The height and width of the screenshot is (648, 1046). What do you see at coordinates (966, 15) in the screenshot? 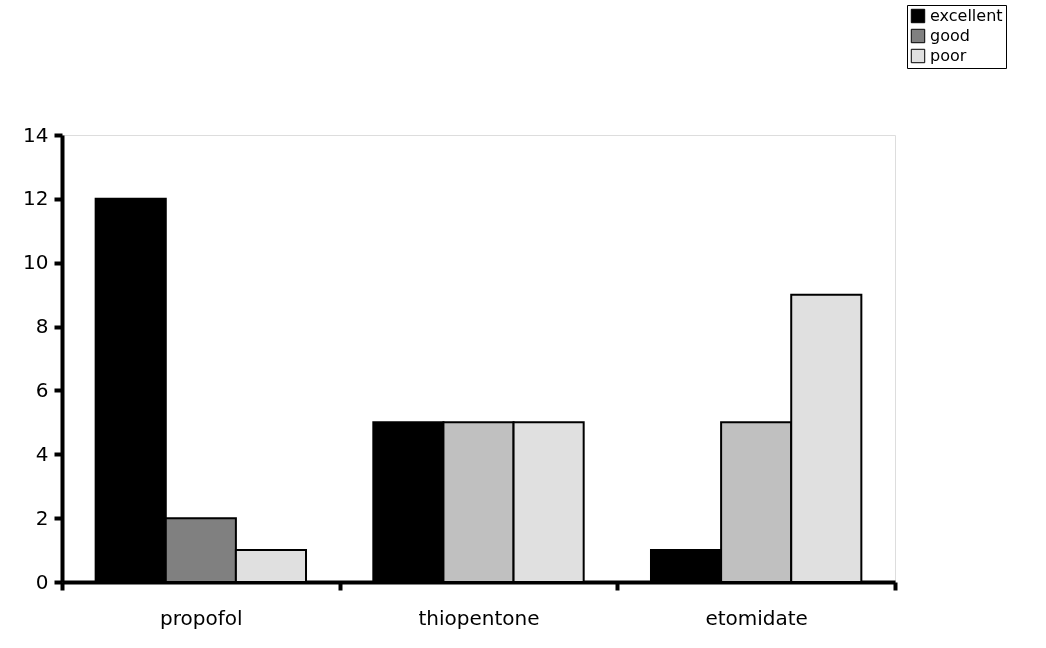
I see `legend-label: excellent` at bounding box center [966, 15].